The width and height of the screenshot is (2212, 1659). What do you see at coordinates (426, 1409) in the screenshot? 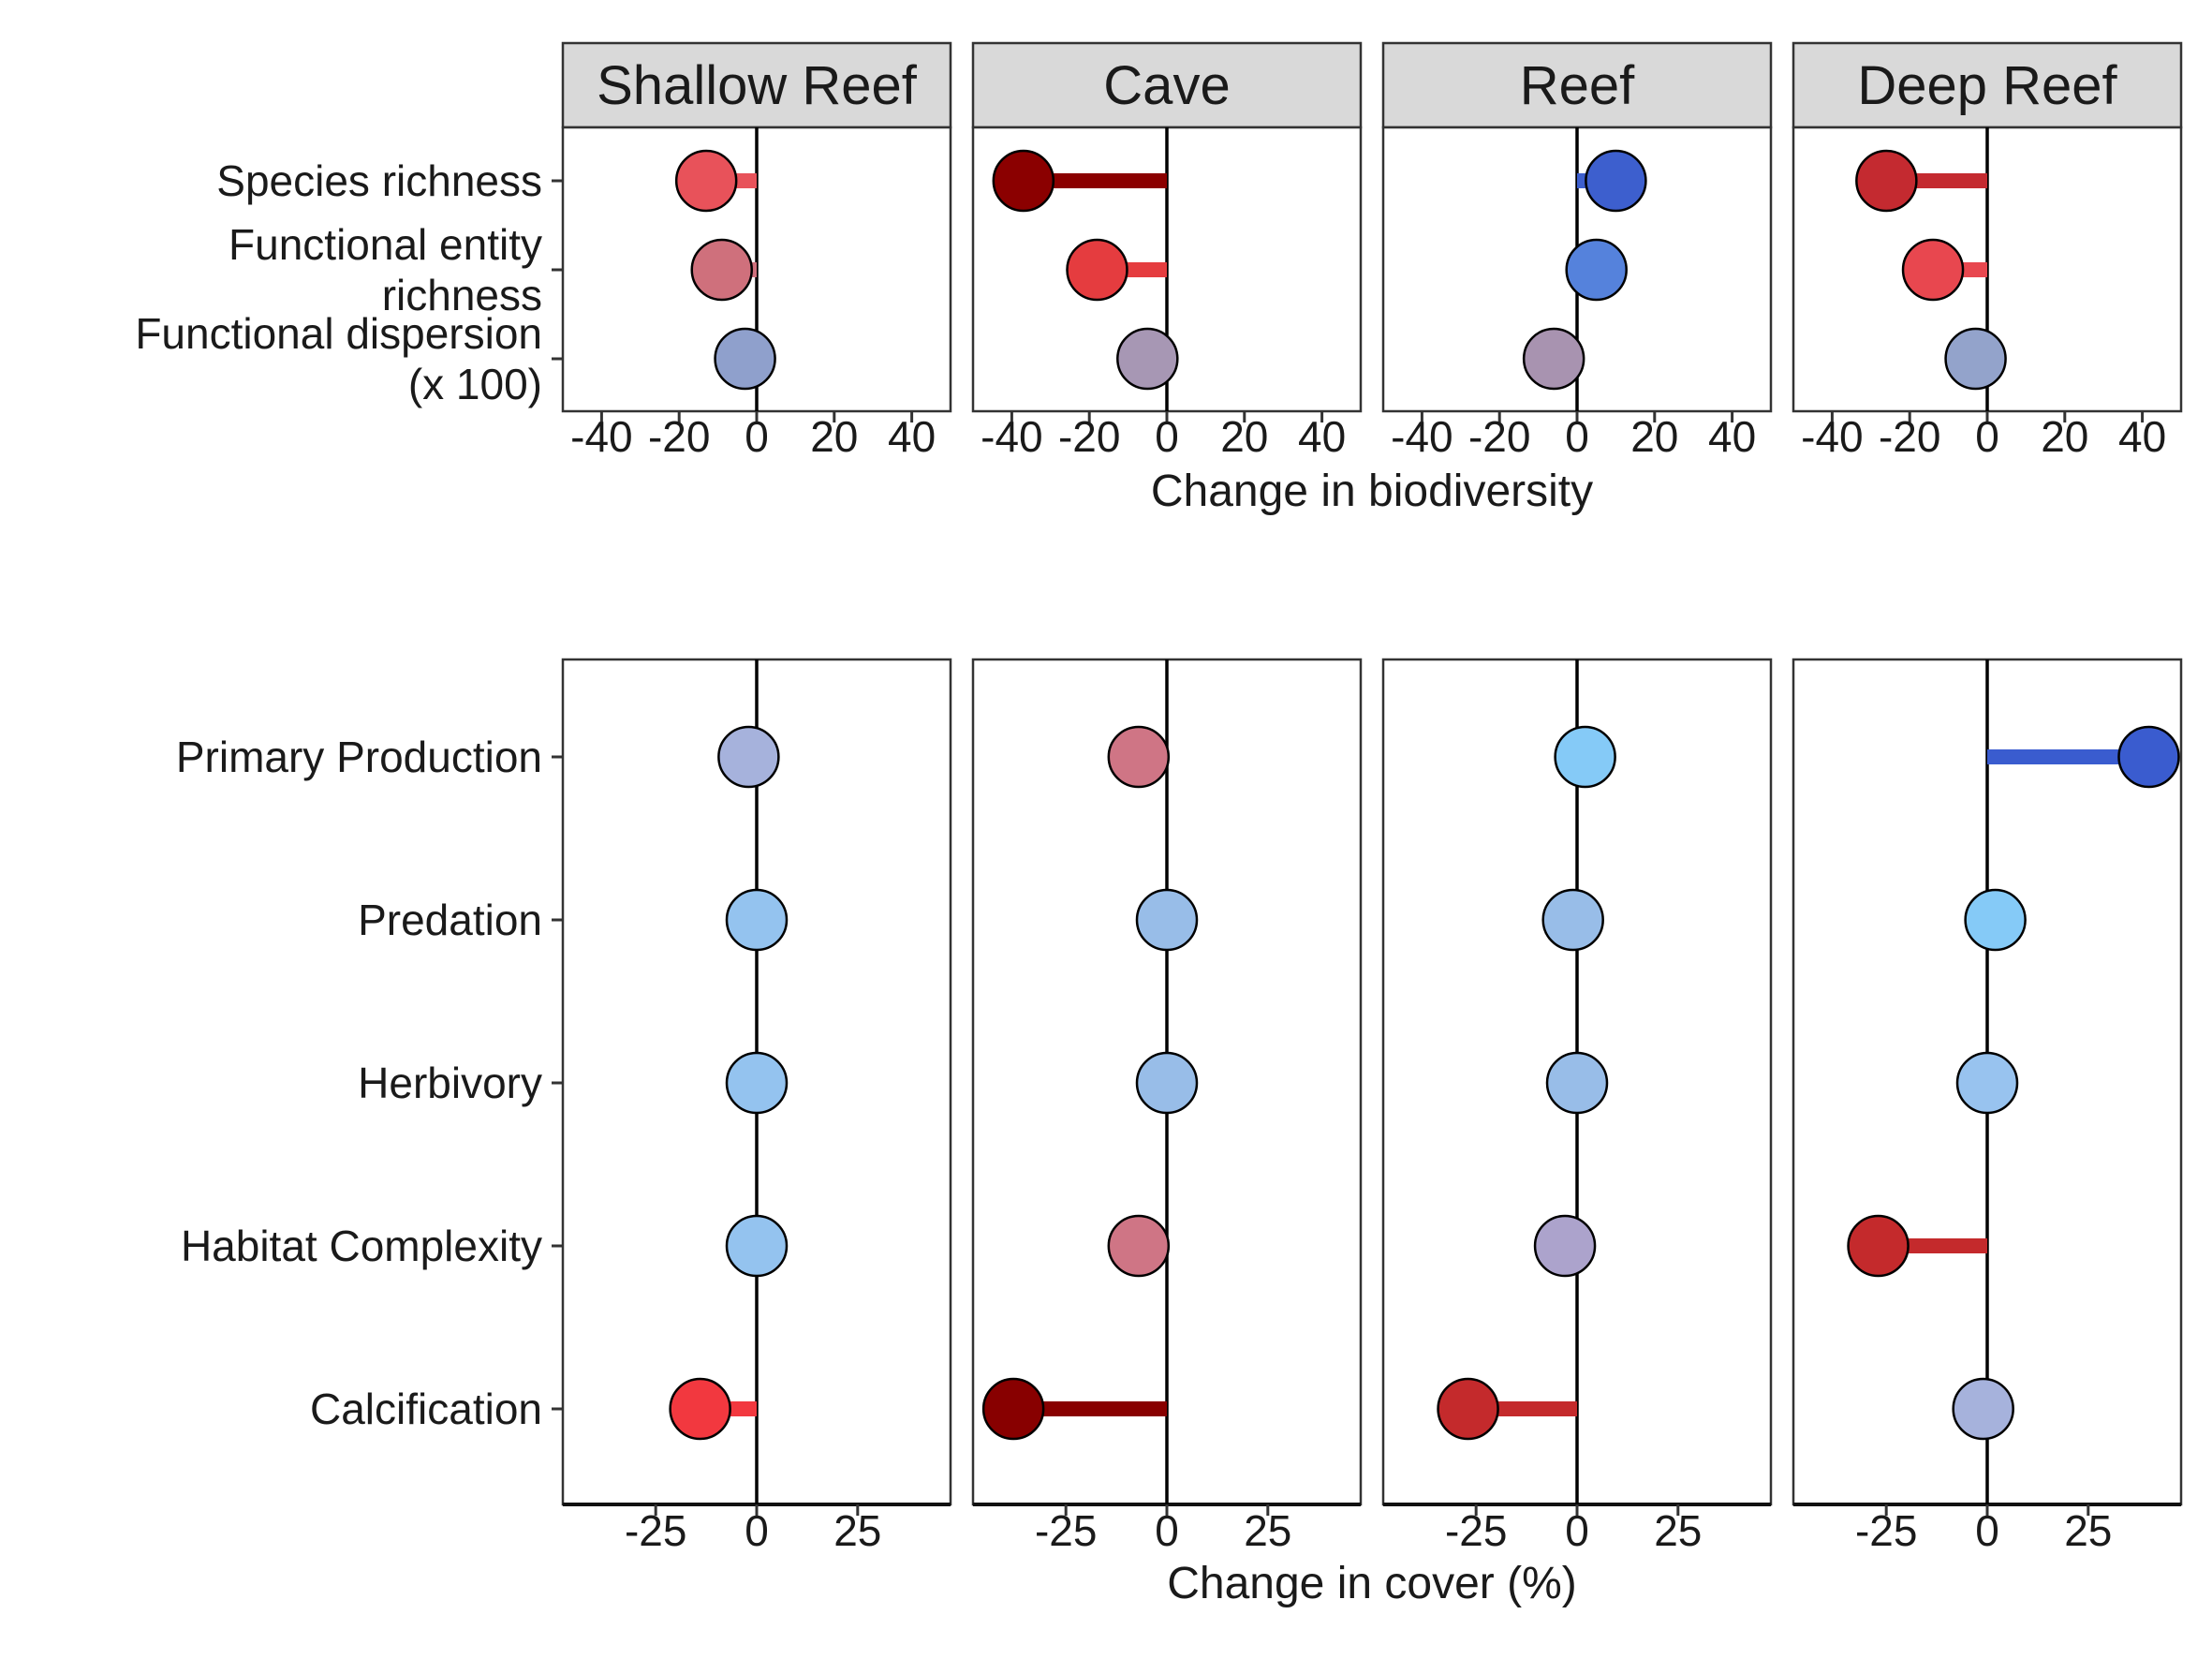
I see `category-label-calcification: Calcification` at bounding box center [426, 1409].